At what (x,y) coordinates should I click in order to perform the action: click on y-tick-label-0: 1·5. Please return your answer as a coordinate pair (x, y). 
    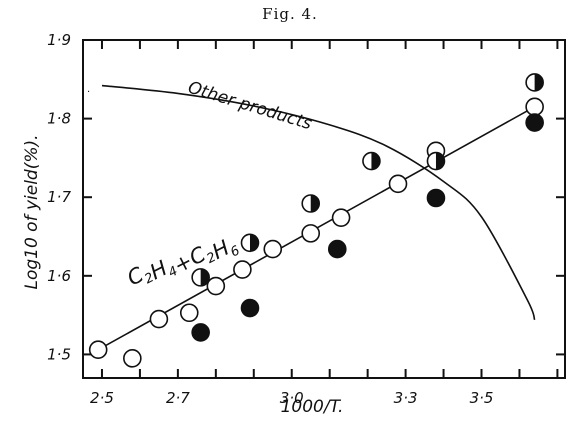
    Looking at the image, I should click on (59, 354).